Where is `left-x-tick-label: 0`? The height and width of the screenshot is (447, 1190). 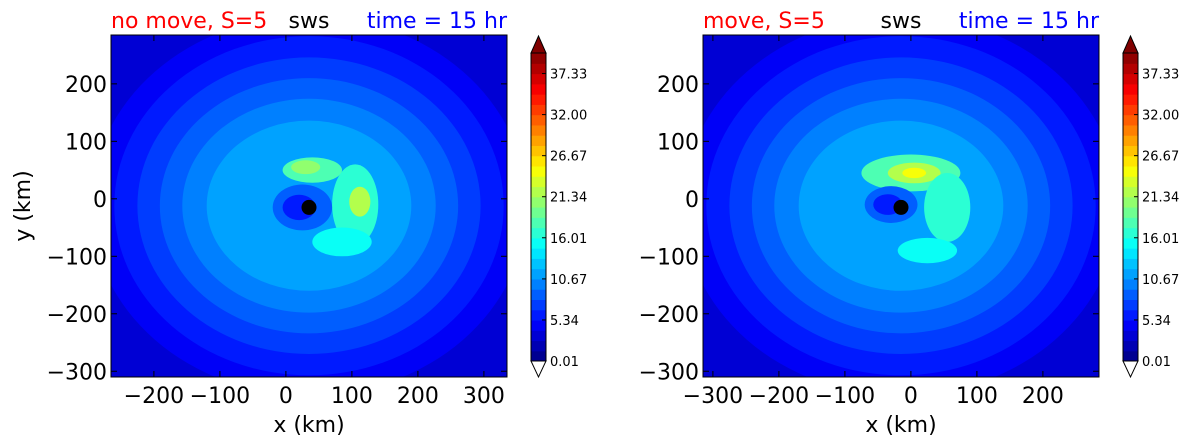 left-x-tick-label: 0 is located at coordinates (286, 396).